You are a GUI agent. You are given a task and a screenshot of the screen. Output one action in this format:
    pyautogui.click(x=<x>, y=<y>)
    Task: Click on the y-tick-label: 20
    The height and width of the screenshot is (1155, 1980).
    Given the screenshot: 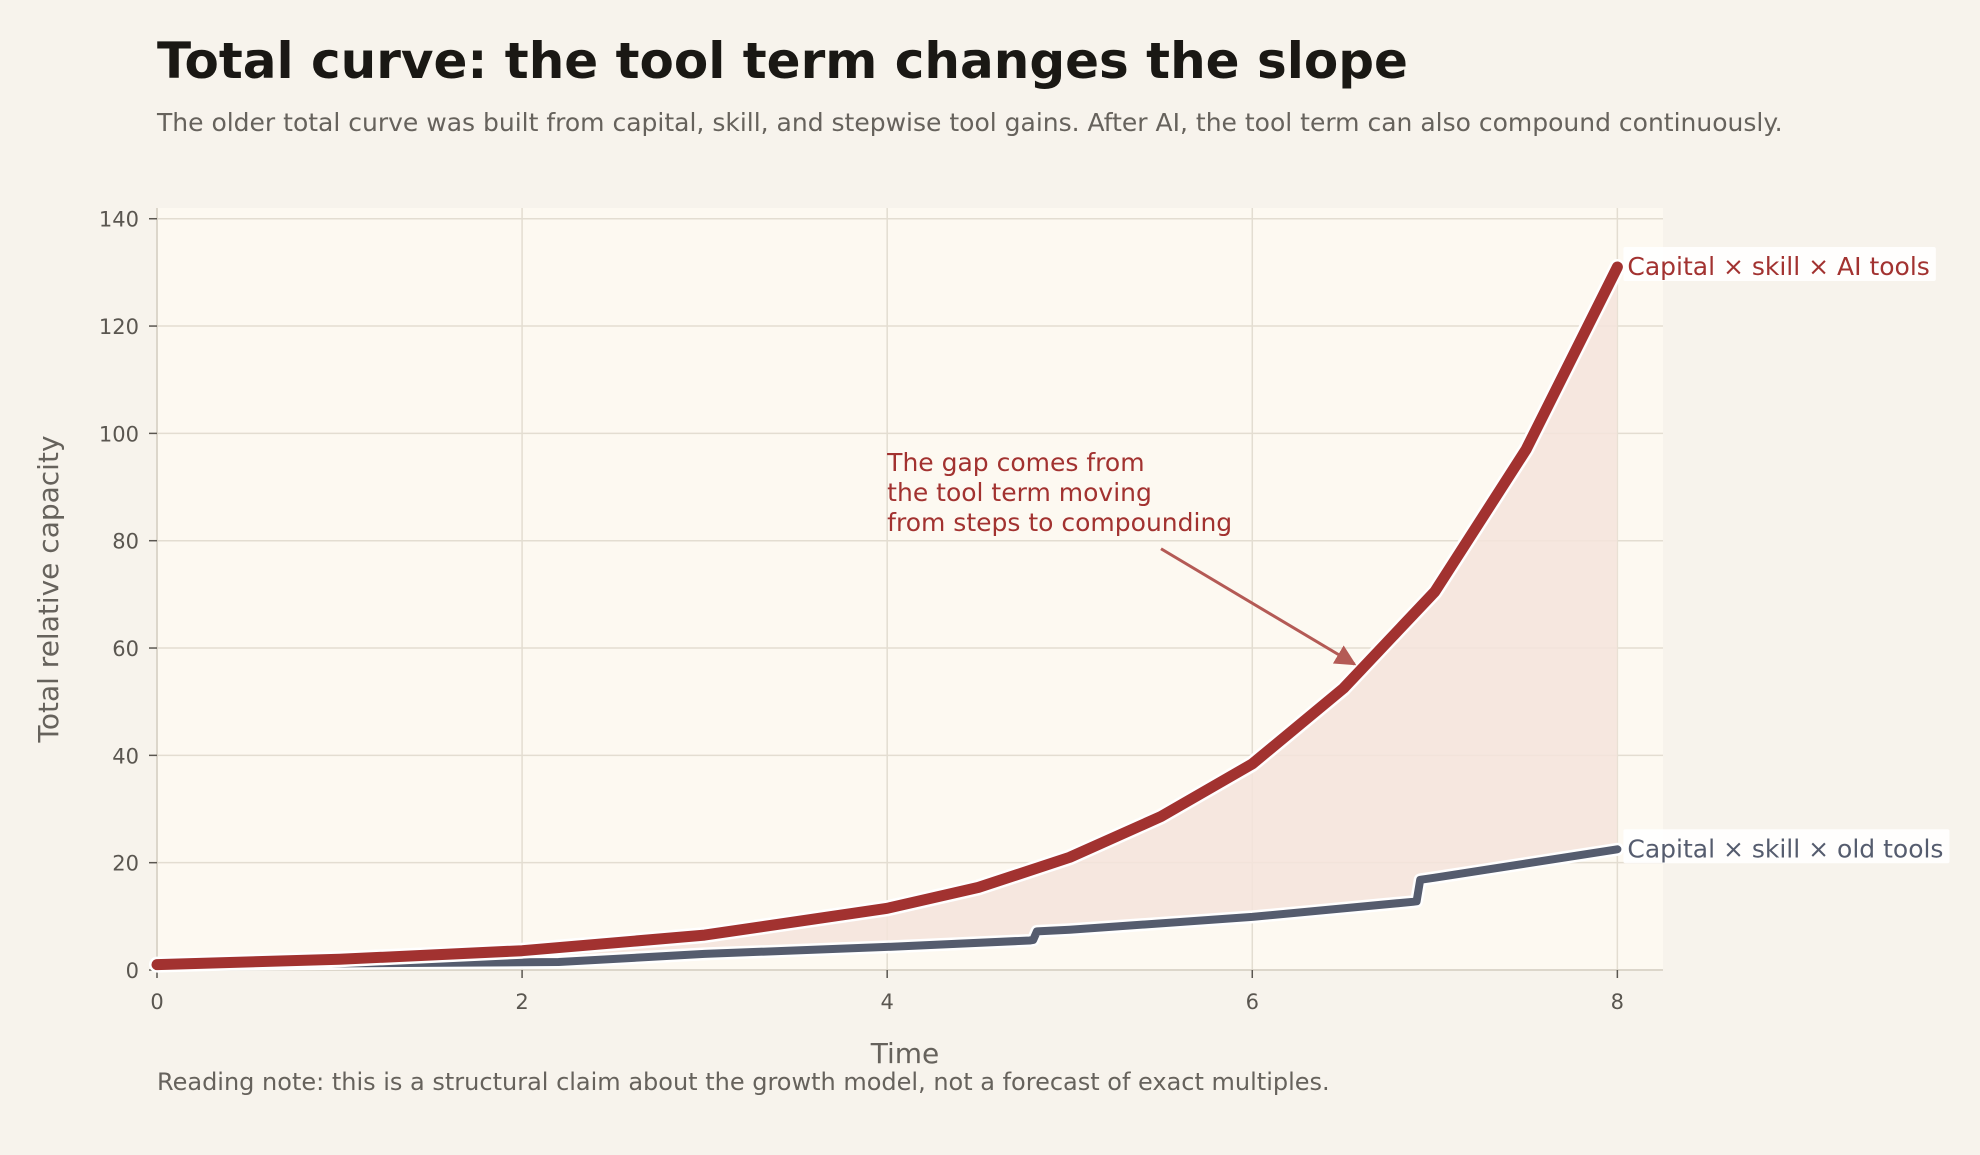 What is the action you would take?
    pyautogui.click(x=125, y=864)
    